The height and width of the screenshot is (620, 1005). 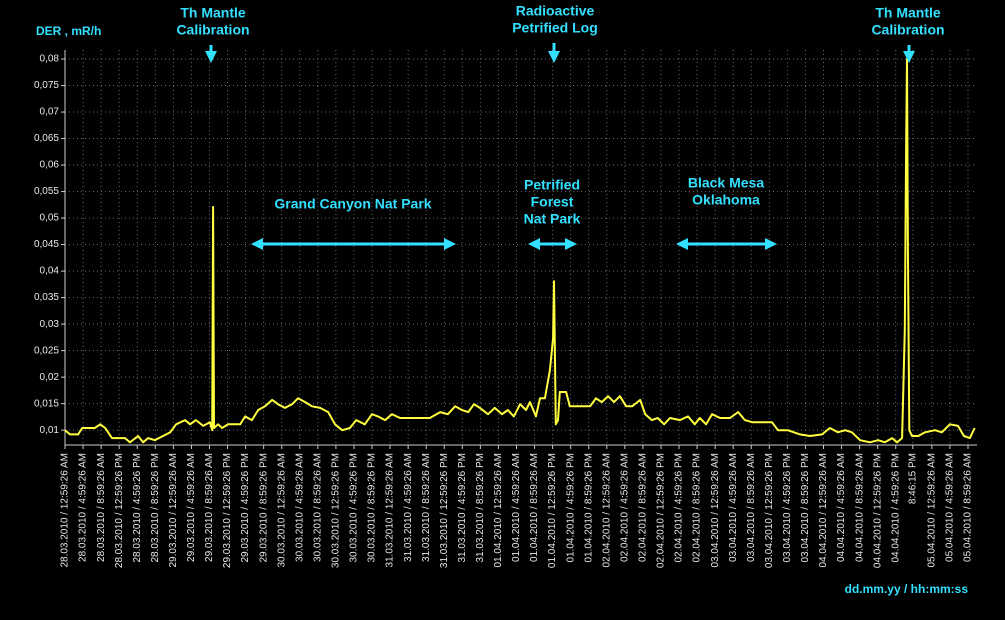 I want to click on x-tick-label: 31.03.2010 / 12:59:26 PM, so click(x=444, y=510).